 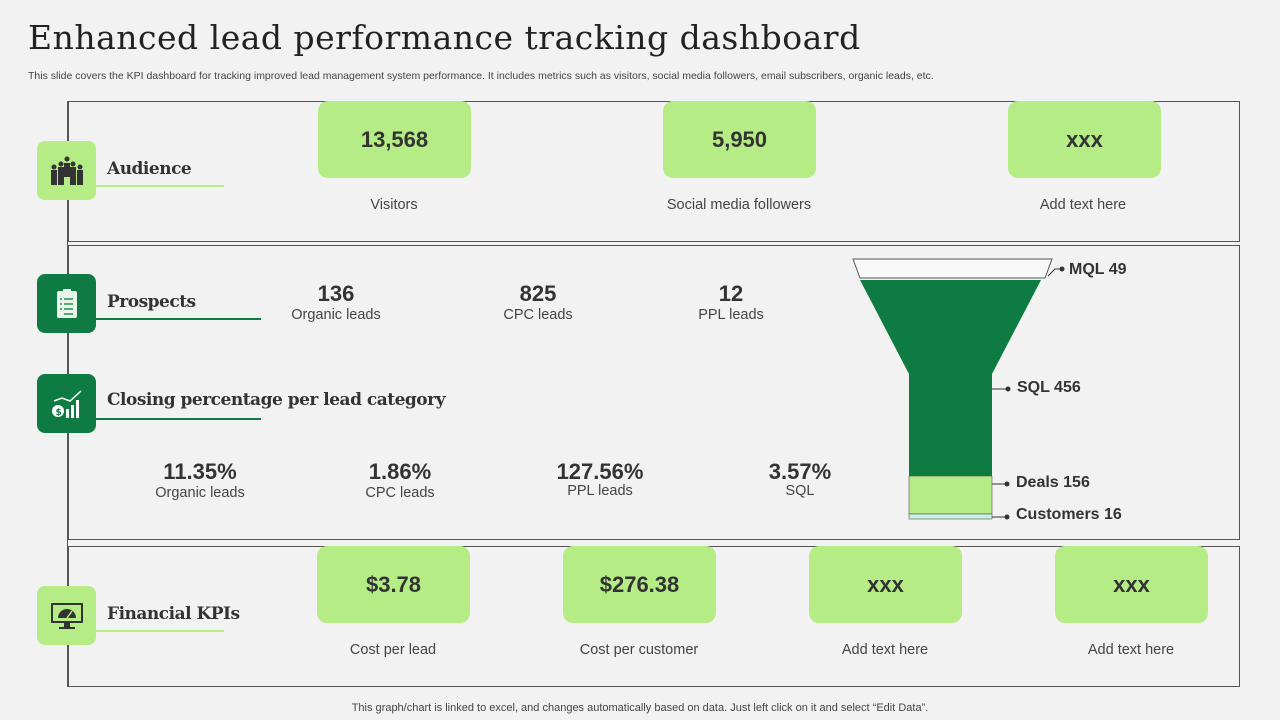 I want to click on metric-cpc-leads: 825 CPC leads, so click(x=538, y=302).